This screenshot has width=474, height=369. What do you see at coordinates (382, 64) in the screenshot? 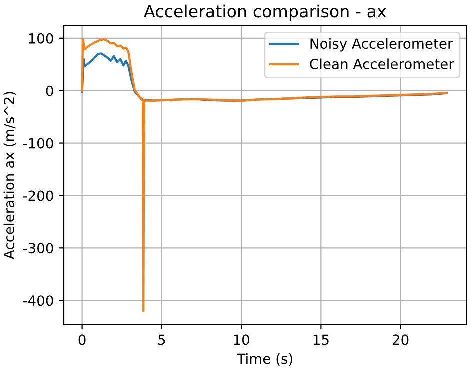
I see `legend-label: Clean Accelerometer` at bounding box center [382, 64].